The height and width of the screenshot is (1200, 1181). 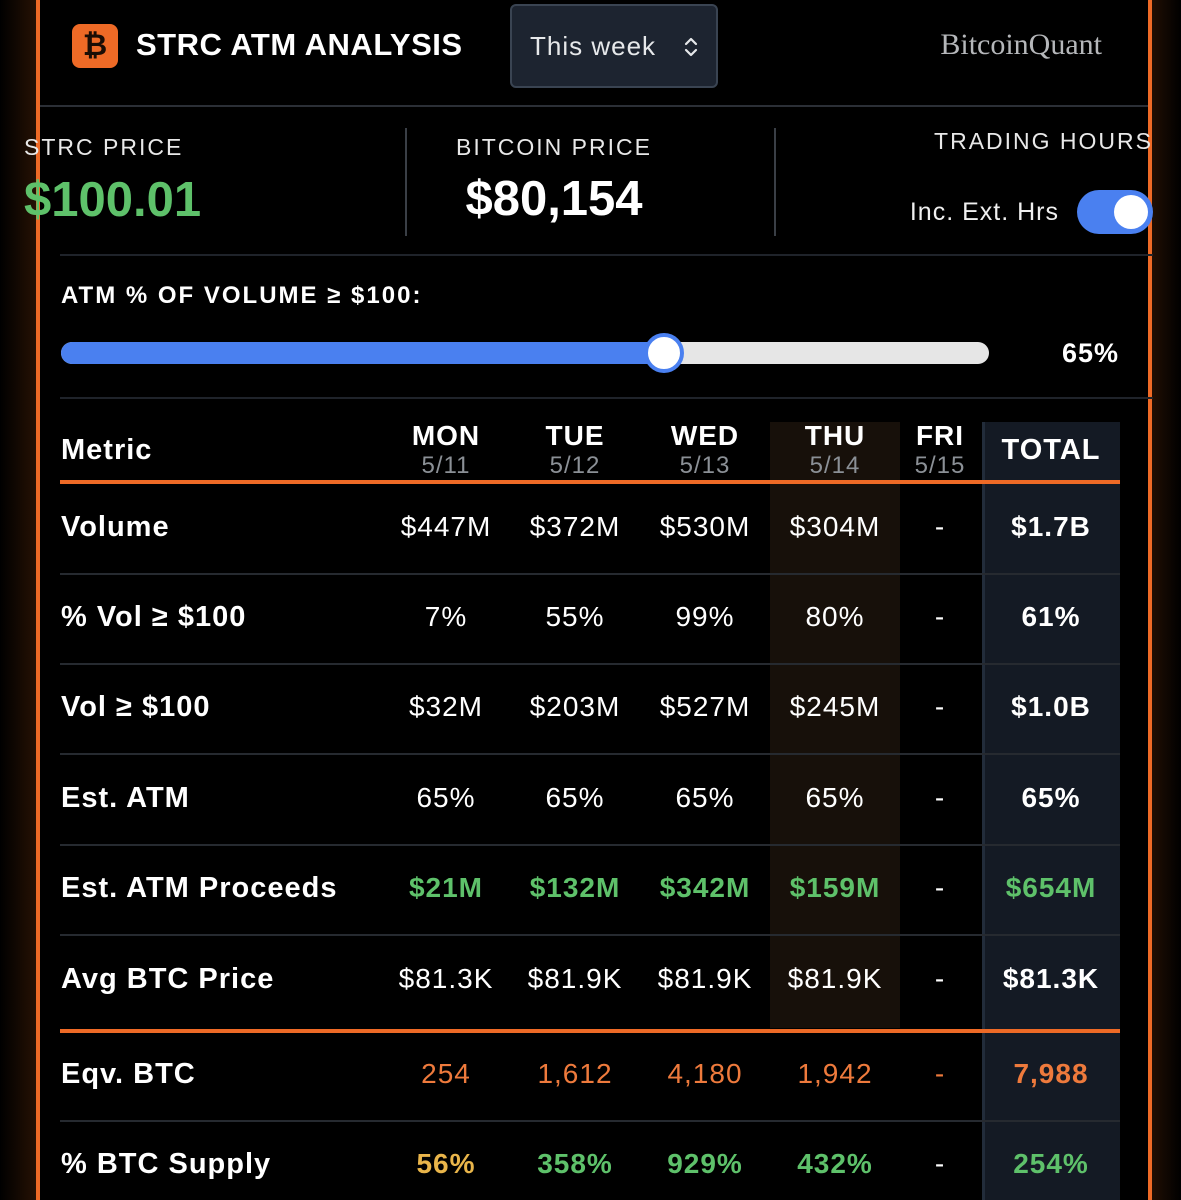 I want to click on total-cell: 7,988, so click(x=1051, y=1073).